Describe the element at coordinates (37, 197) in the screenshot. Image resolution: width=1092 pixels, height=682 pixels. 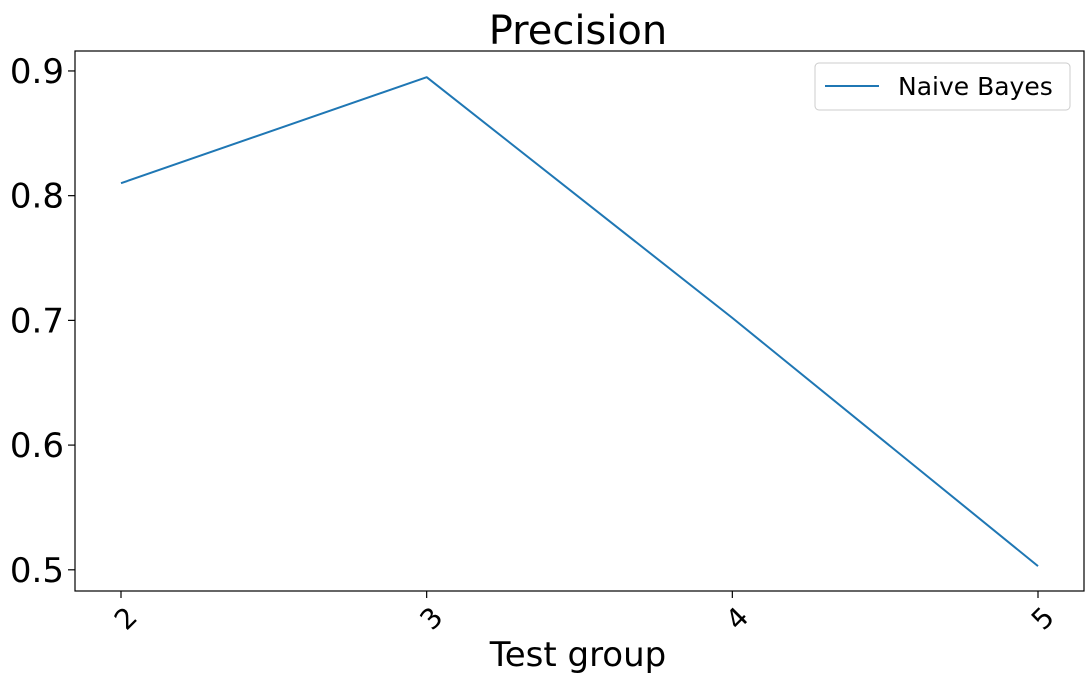
I see `y-tick-label: 0.8` at that location.